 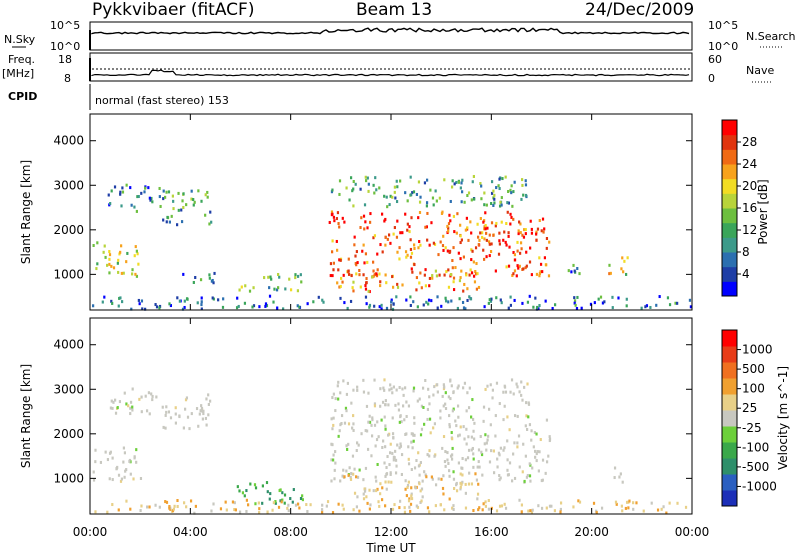 I want to click on y-tick-label: 3000, so click(x=68, y=185).